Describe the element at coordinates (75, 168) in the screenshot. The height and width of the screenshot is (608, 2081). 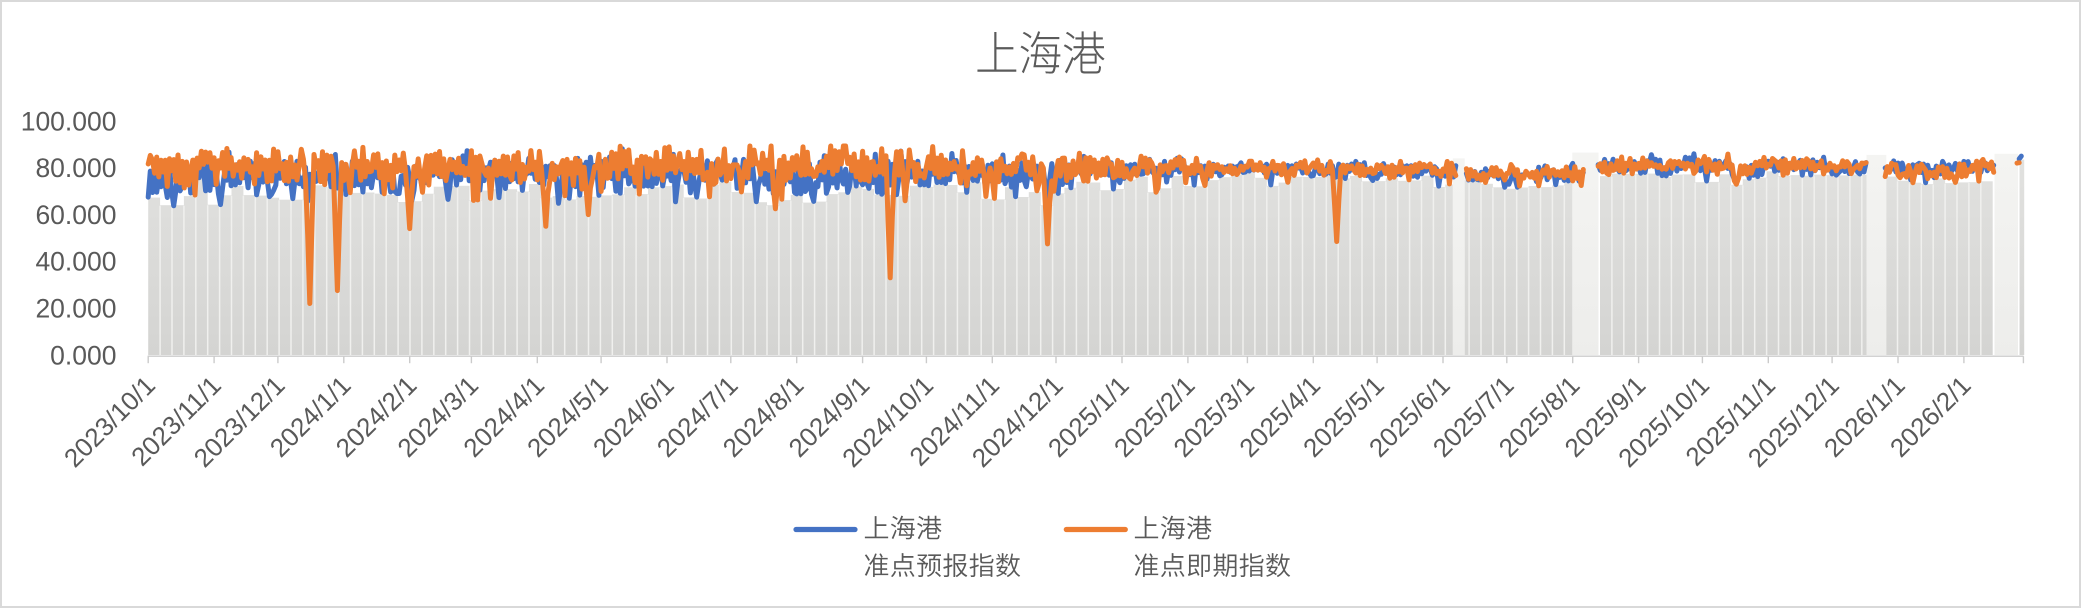
I see `svg-text: 80.000` at that location.